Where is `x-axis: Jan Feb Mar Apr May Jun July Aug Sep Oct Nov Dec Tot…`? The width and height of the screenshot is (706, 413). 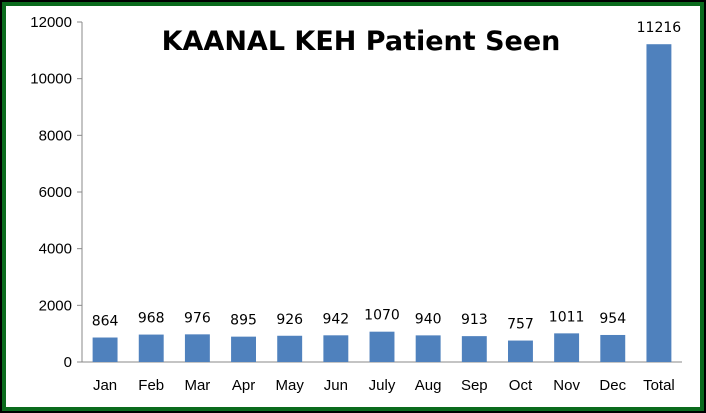
x-axis: Jan Feb Mar Apr May Jun July Aug Sep Oct Nov Dec Tot… is located at coordinates (384, 385).